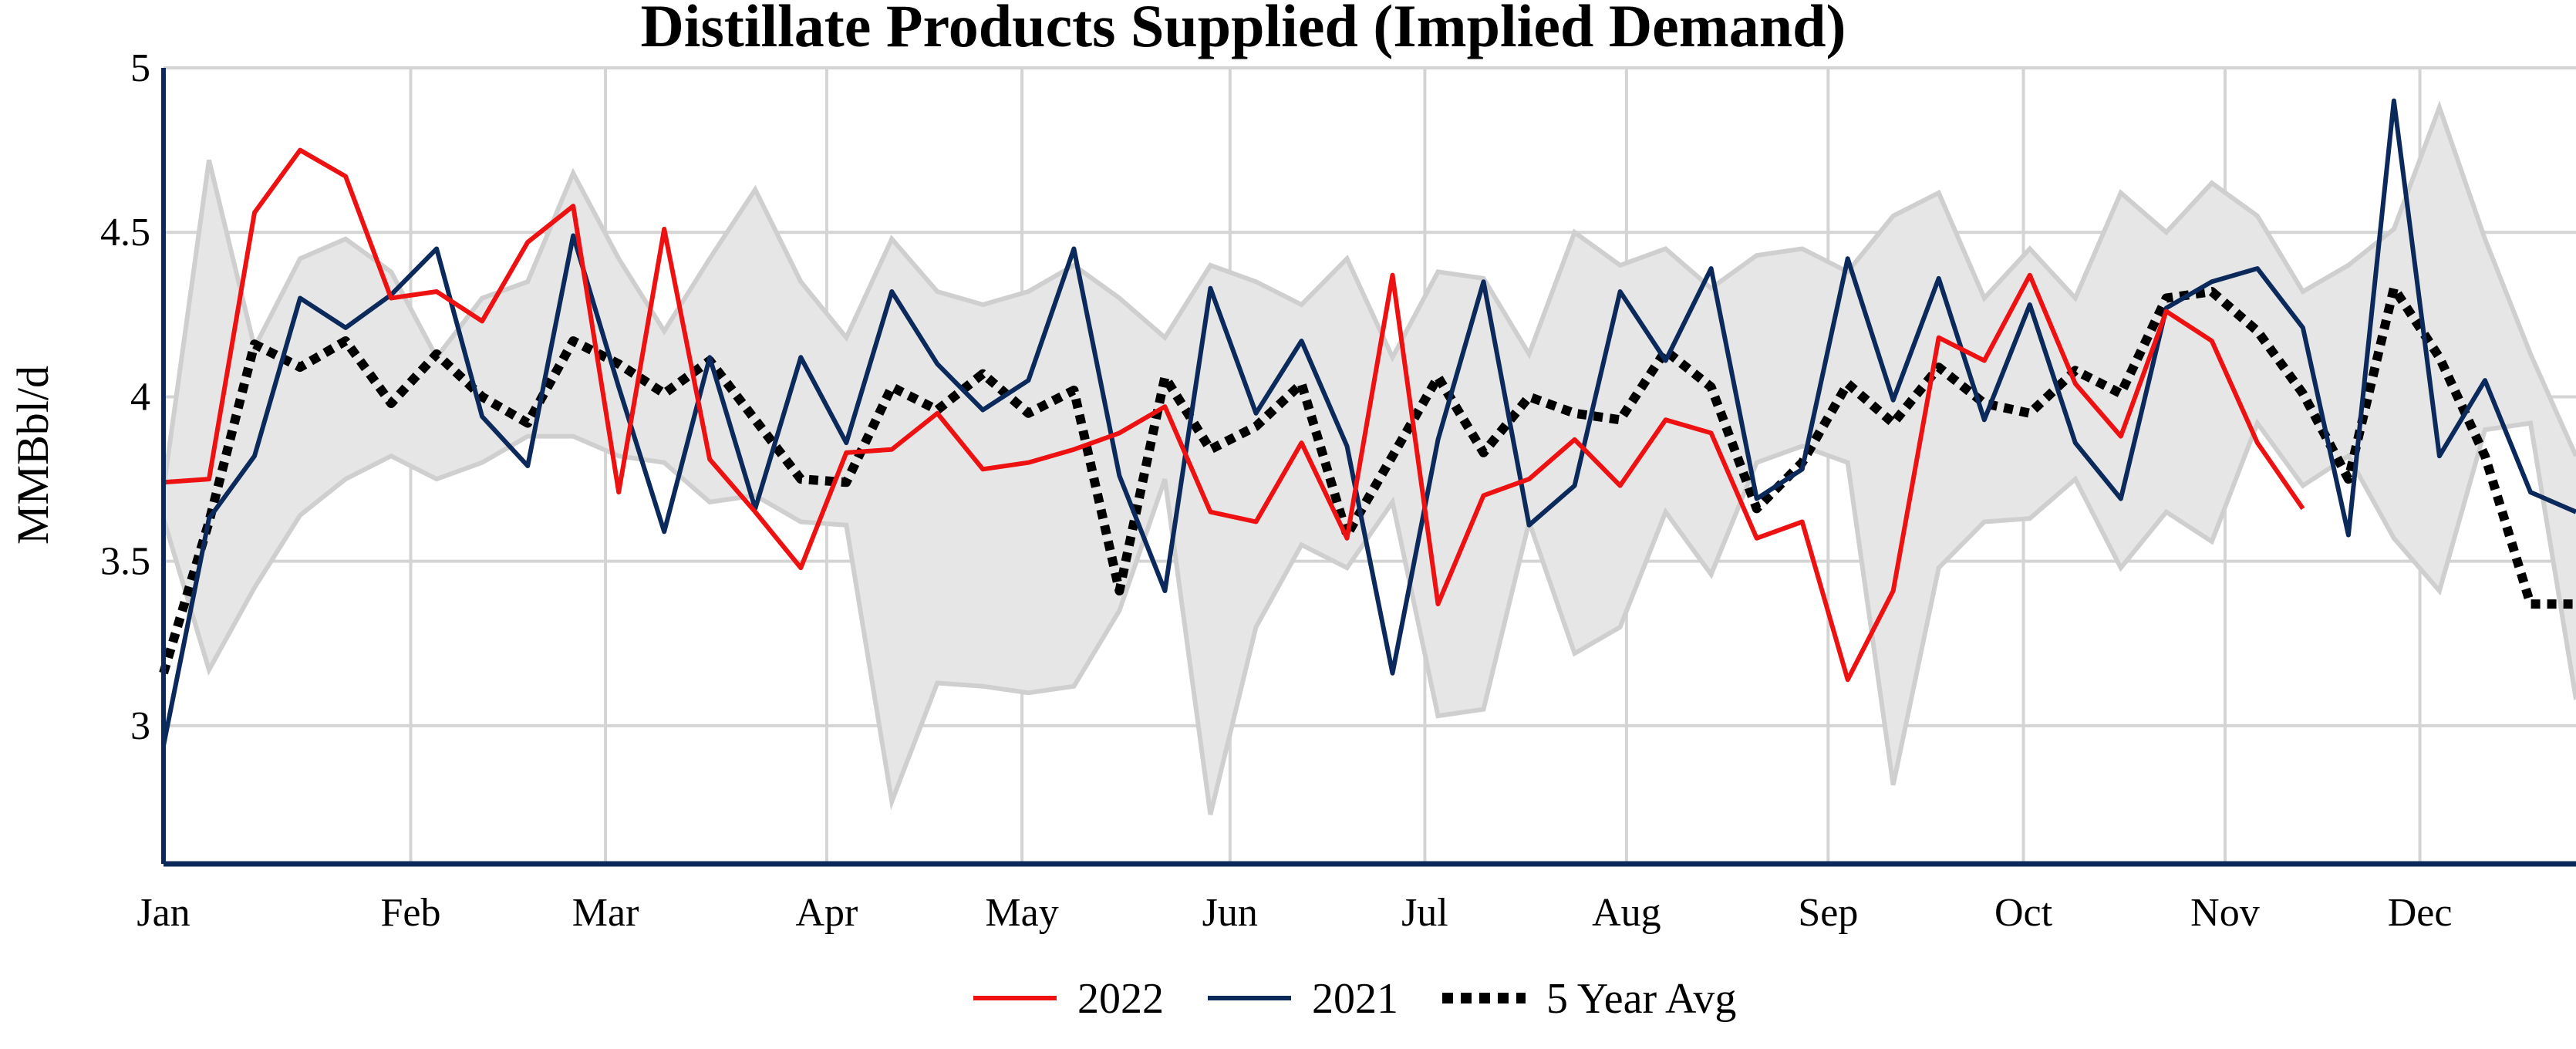  What do you see at coordinates (125, 233) in the screenshot?
I see `y-tick-label: 4.5` at bounding box center [125, 233].